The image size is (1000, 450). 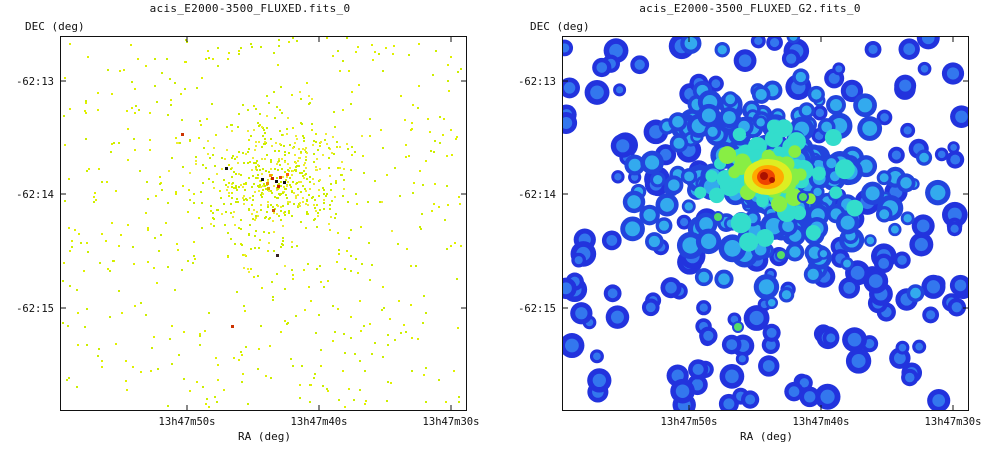 What do you see at coordinates (264, 436) in the screenshot?
I see `left-x-axis-label: RA (deg)` at bounding box center [264, 436].